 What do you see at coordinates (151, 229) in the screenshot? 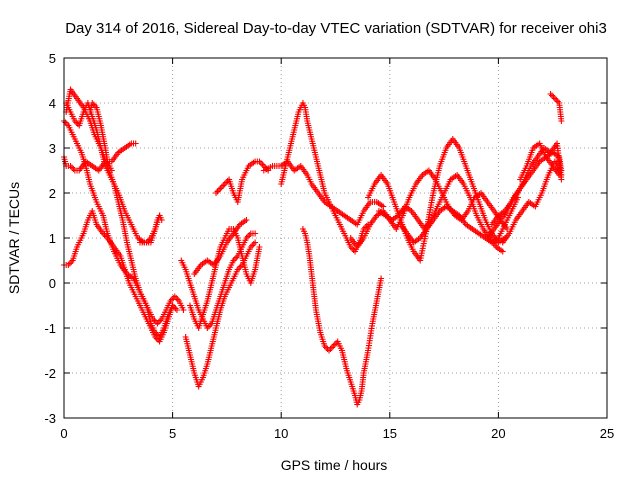
I see `series-7-points` at bounding box center [151, 229].